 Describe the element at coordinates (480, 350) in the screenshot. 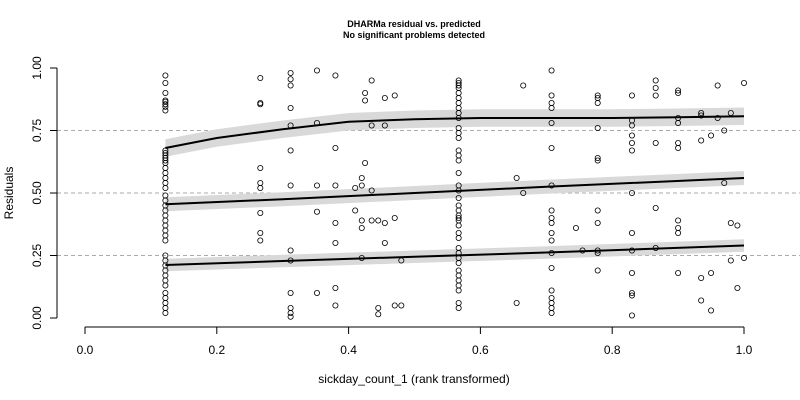

I see `x-tick-label: 0.6` at that location.